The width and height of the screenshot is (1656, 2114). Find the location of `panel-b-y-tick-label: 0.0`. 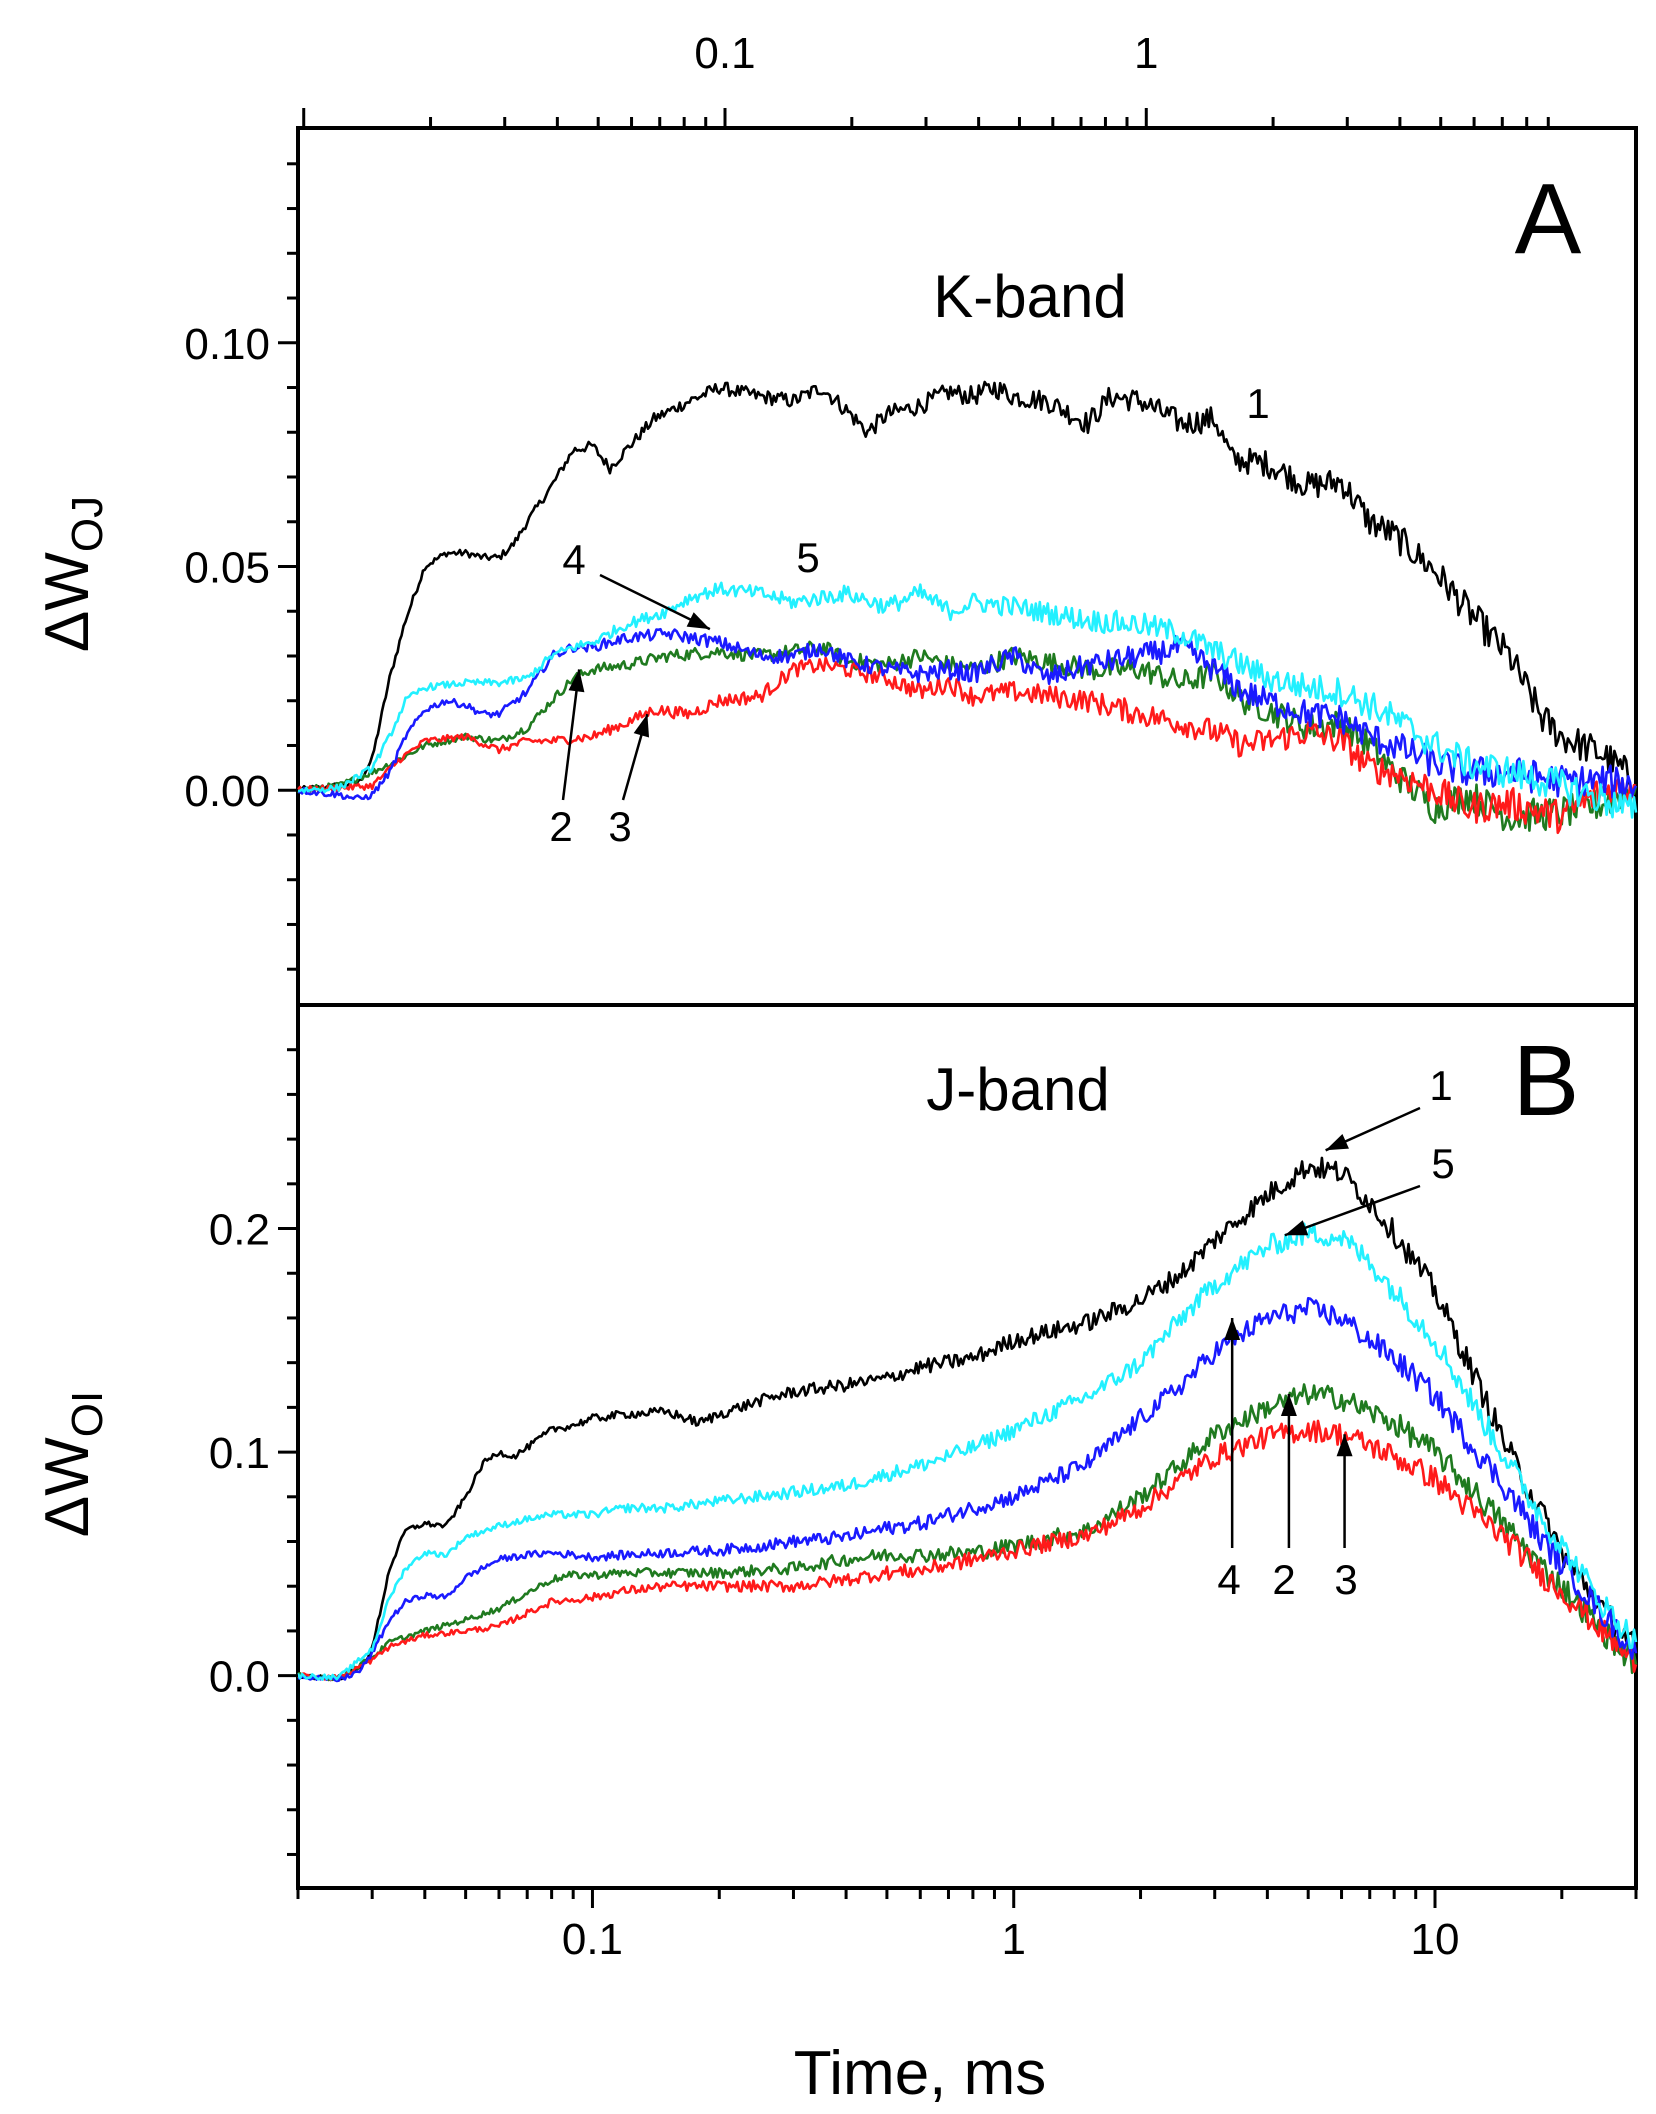

panel-b-y-tick-label: 0.0 is located at coordinates (239, 1677).